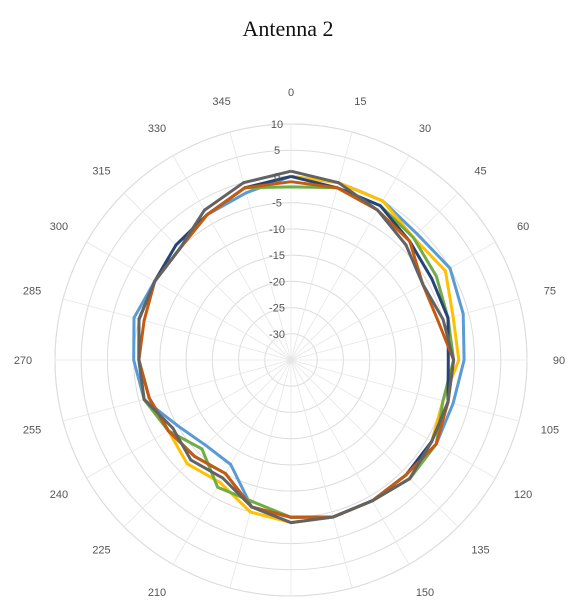 The height and width of the screenshot is (615, 576). Describe the element at coordinates (59, 227) in the screenshot. I see `angle-tick-label: 300` at that location.